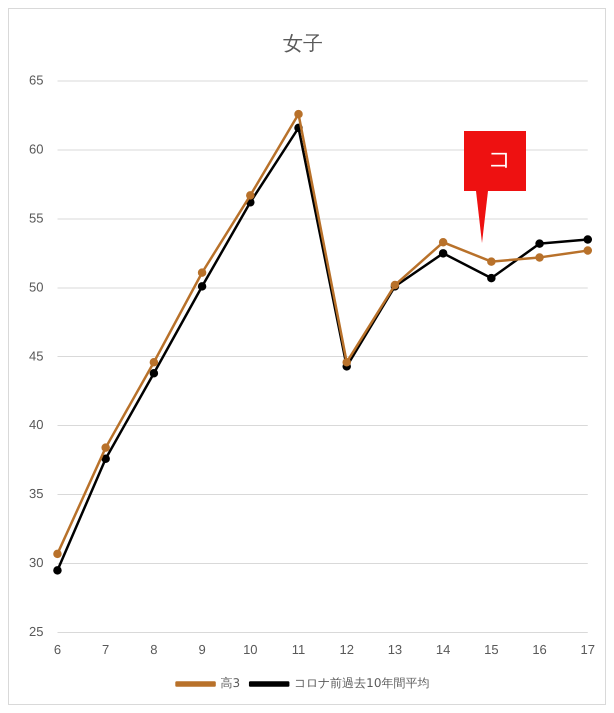  What do you see at coordinates (36, 286) in the screenshot?
I see `y-tick-label: 50` at bounding box center [36, 286].